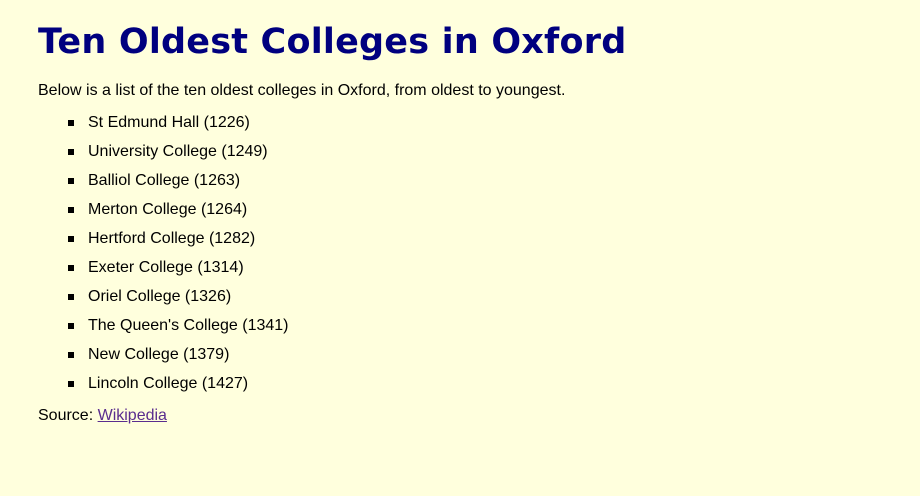  What do you see at coordinates (188, 325) in the screenshot?
I see `college-label: The Queen's College (1341)` at bounding box center [188, 325].